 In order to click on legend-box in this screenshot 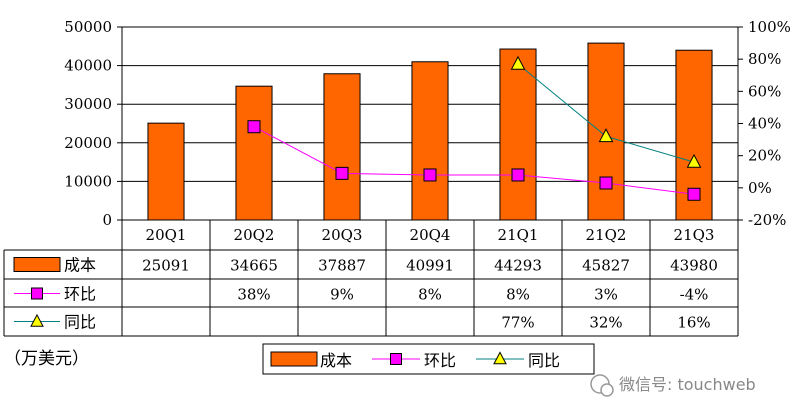, I will do `click(428, 359)`.